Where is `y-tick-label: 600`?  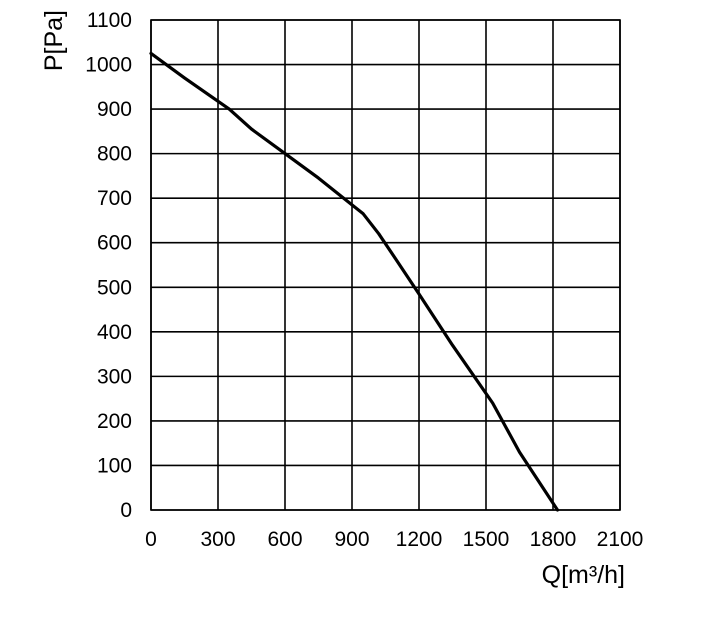 y-tick-label: 600 is located at coordinates (114, 243).